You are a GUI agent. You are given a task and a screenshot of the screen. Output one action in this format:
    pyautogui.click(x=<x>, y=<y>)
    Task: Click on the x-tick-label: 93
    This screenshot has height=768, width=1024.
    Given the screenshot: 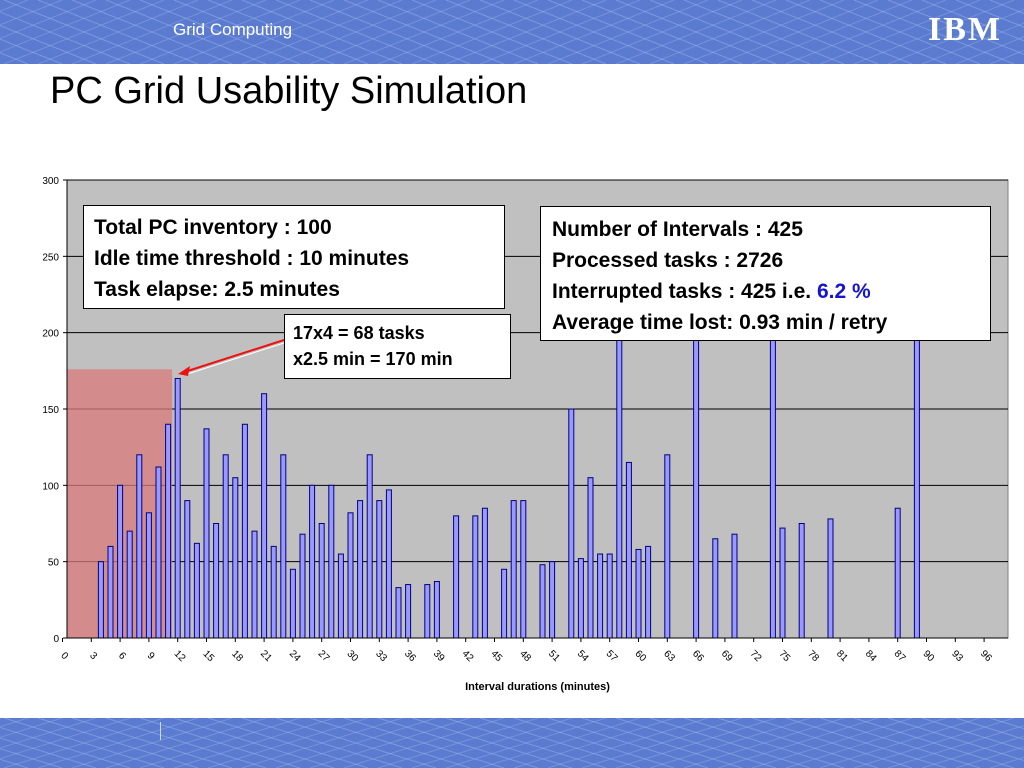 What is the action you would take?
    pyautogui.click(x=957, y=656)
    